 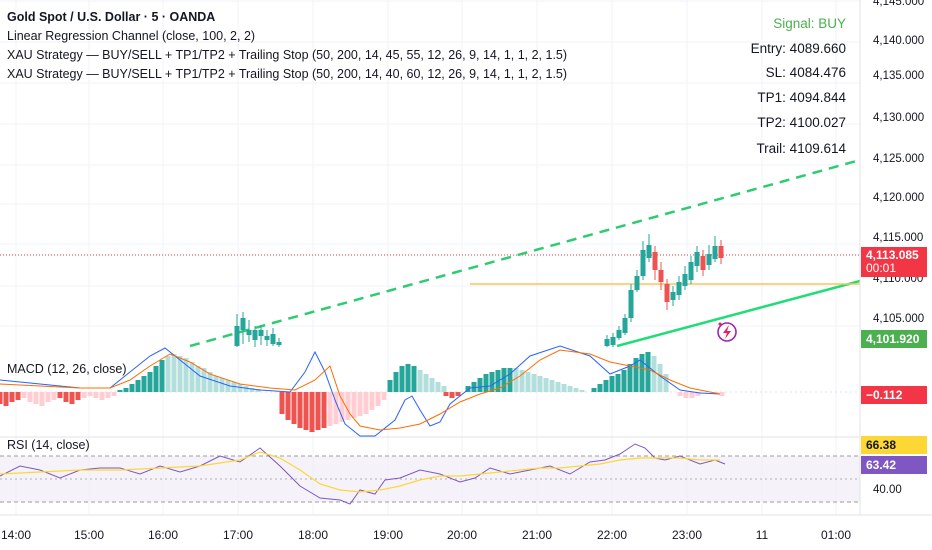 I want to click on price-axis-label: 4,120.000, so click(x=899, y=198).